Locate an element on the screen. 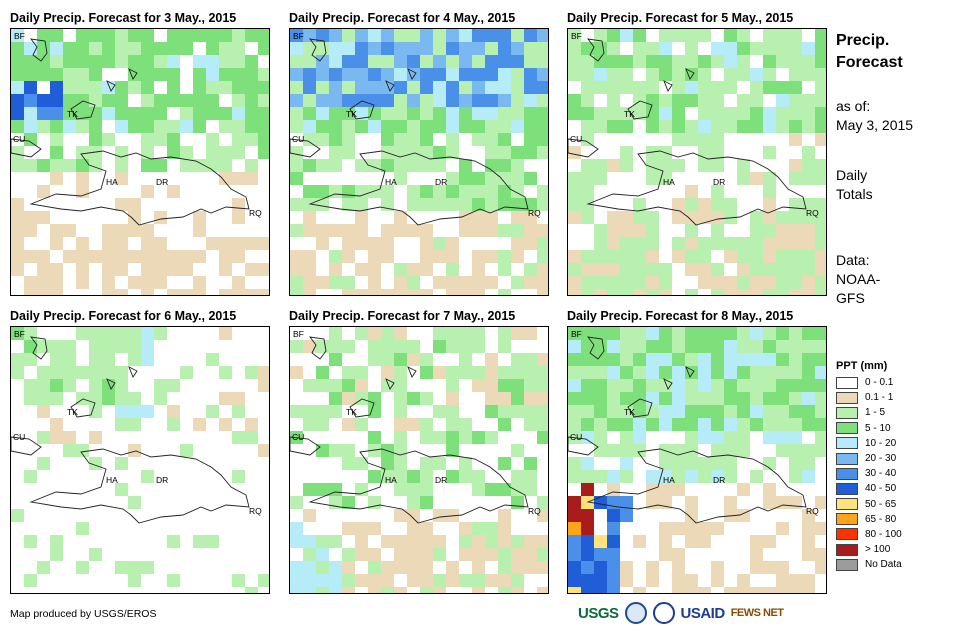 The height and width of the screenshot is (635, 970). legend-item: 20 - 30 is located at coordinates (869, 458).